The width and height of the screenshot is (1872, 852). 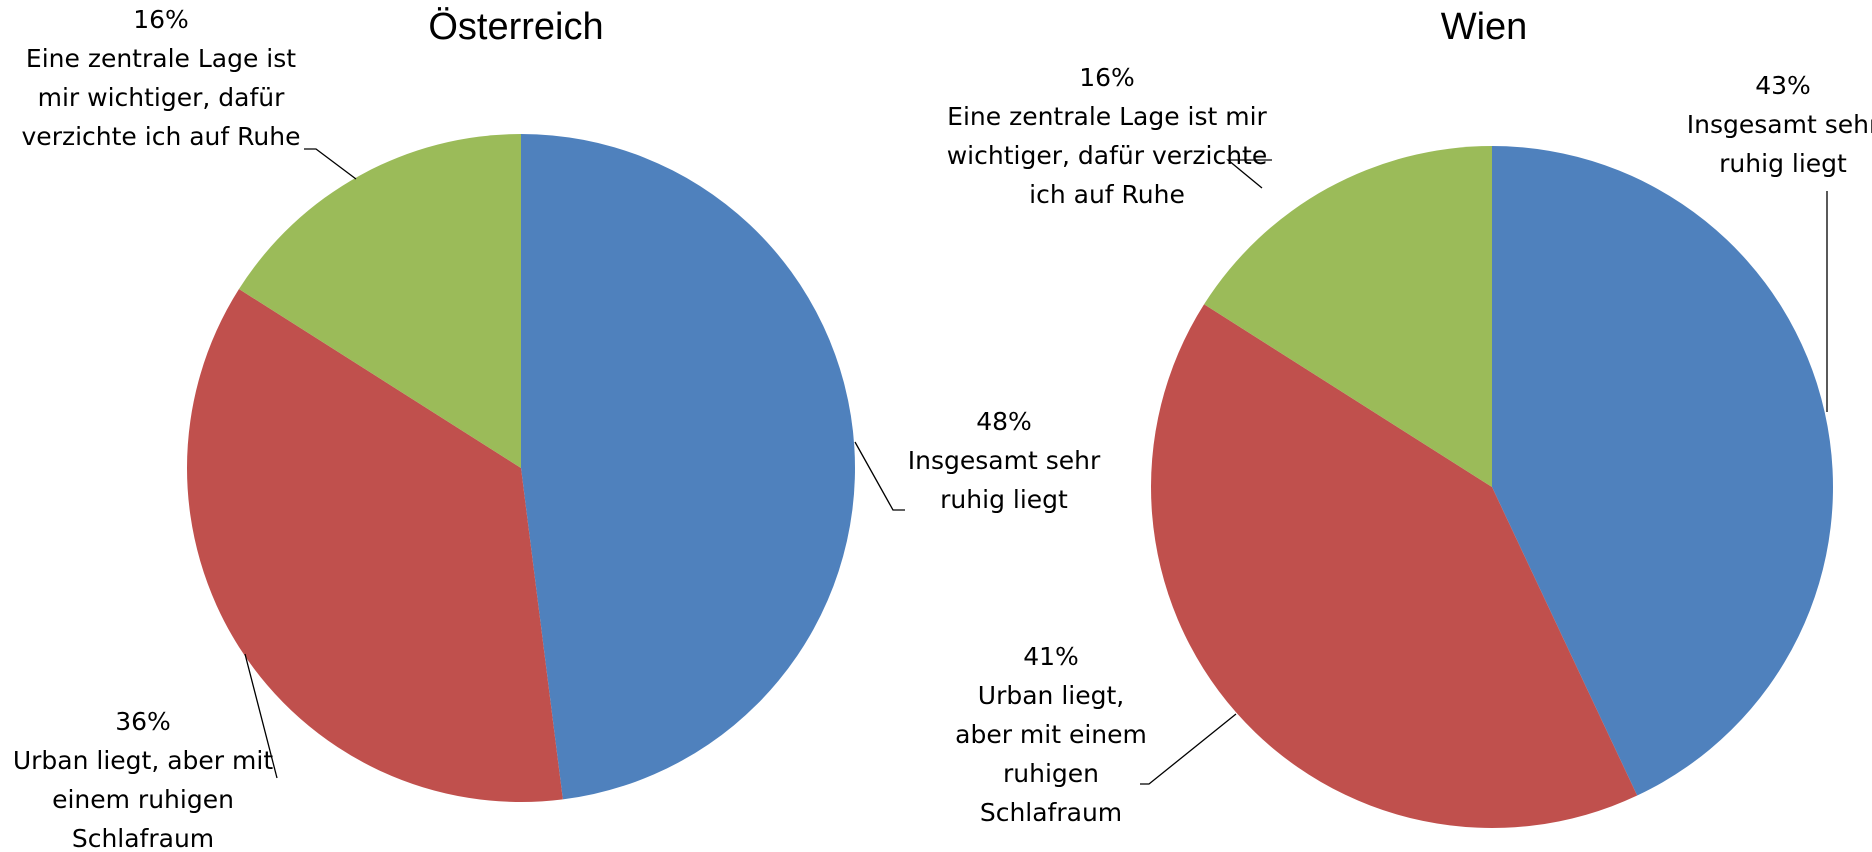 What do you see at coordinates (1051, 656) in the screenshot?
I see `value-label: 41%` at bounding box center [1051, 656].